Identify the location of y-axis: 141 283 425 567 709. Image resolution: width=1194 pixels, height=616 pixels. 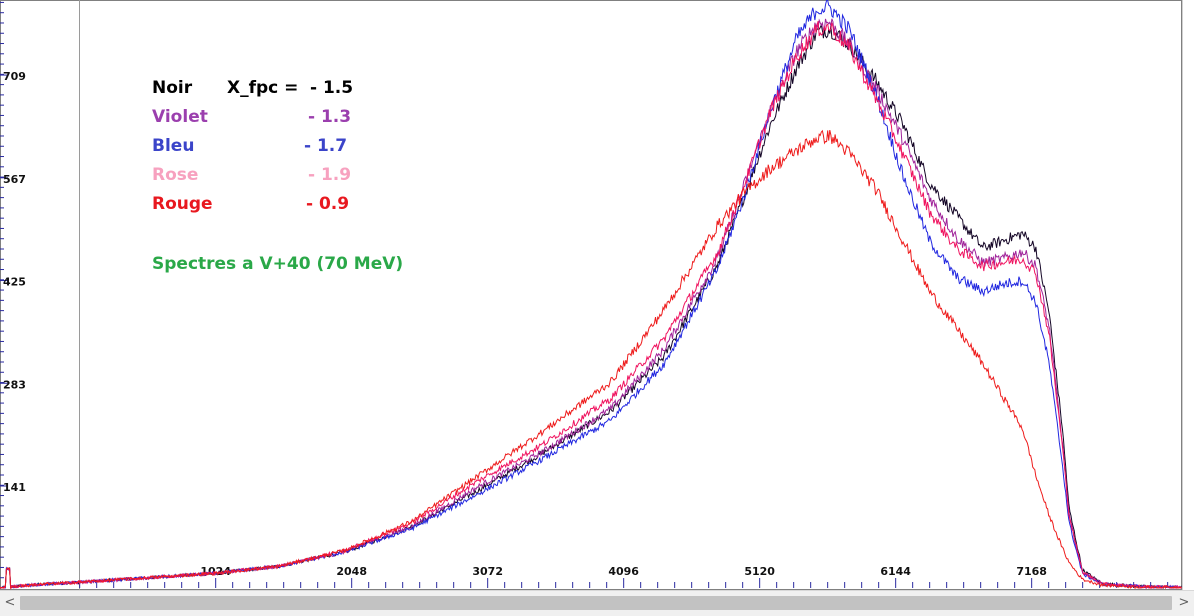
(13, 295).